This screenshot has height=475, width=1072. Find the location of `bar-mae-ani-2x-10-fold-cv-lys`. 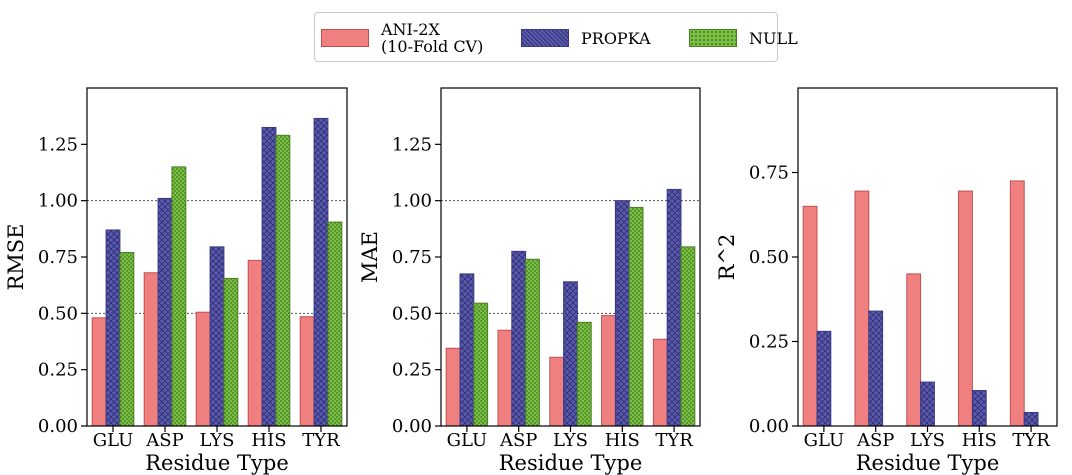

bar-mae-ani-2x-10-fold-cv-lys is located at coordinates (557, 391).